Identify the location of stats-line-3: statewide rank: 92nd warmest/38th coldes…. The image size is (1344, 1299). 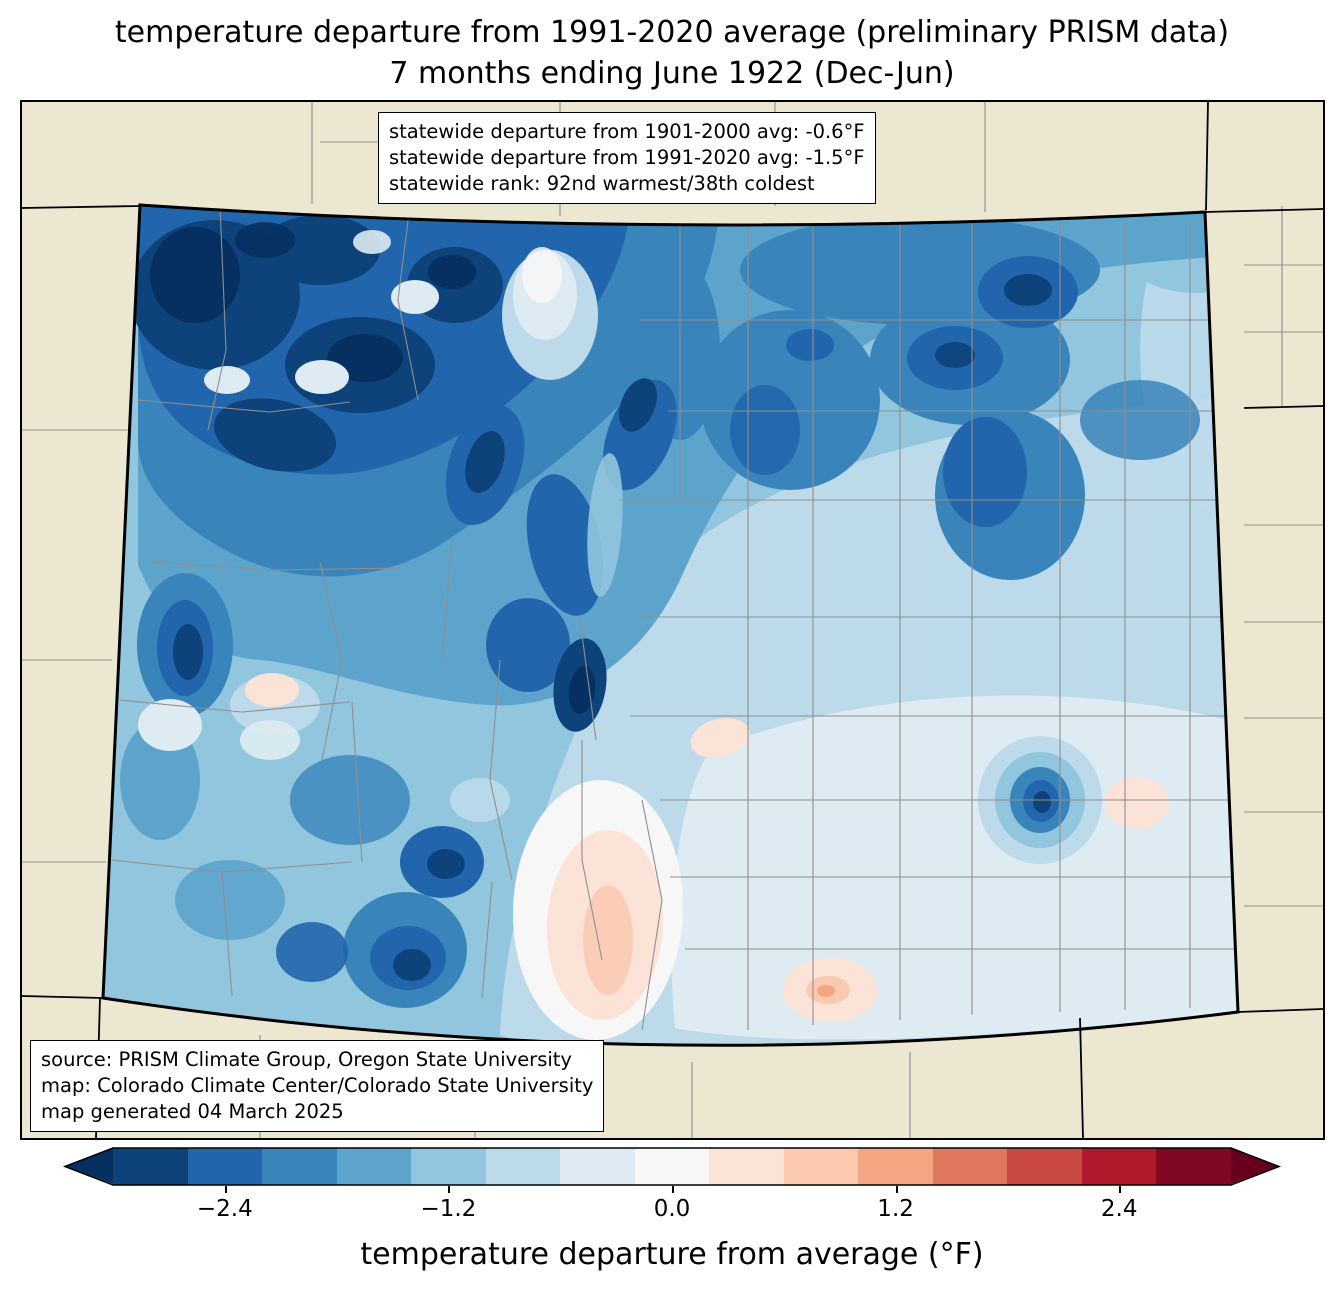
(602, 183).